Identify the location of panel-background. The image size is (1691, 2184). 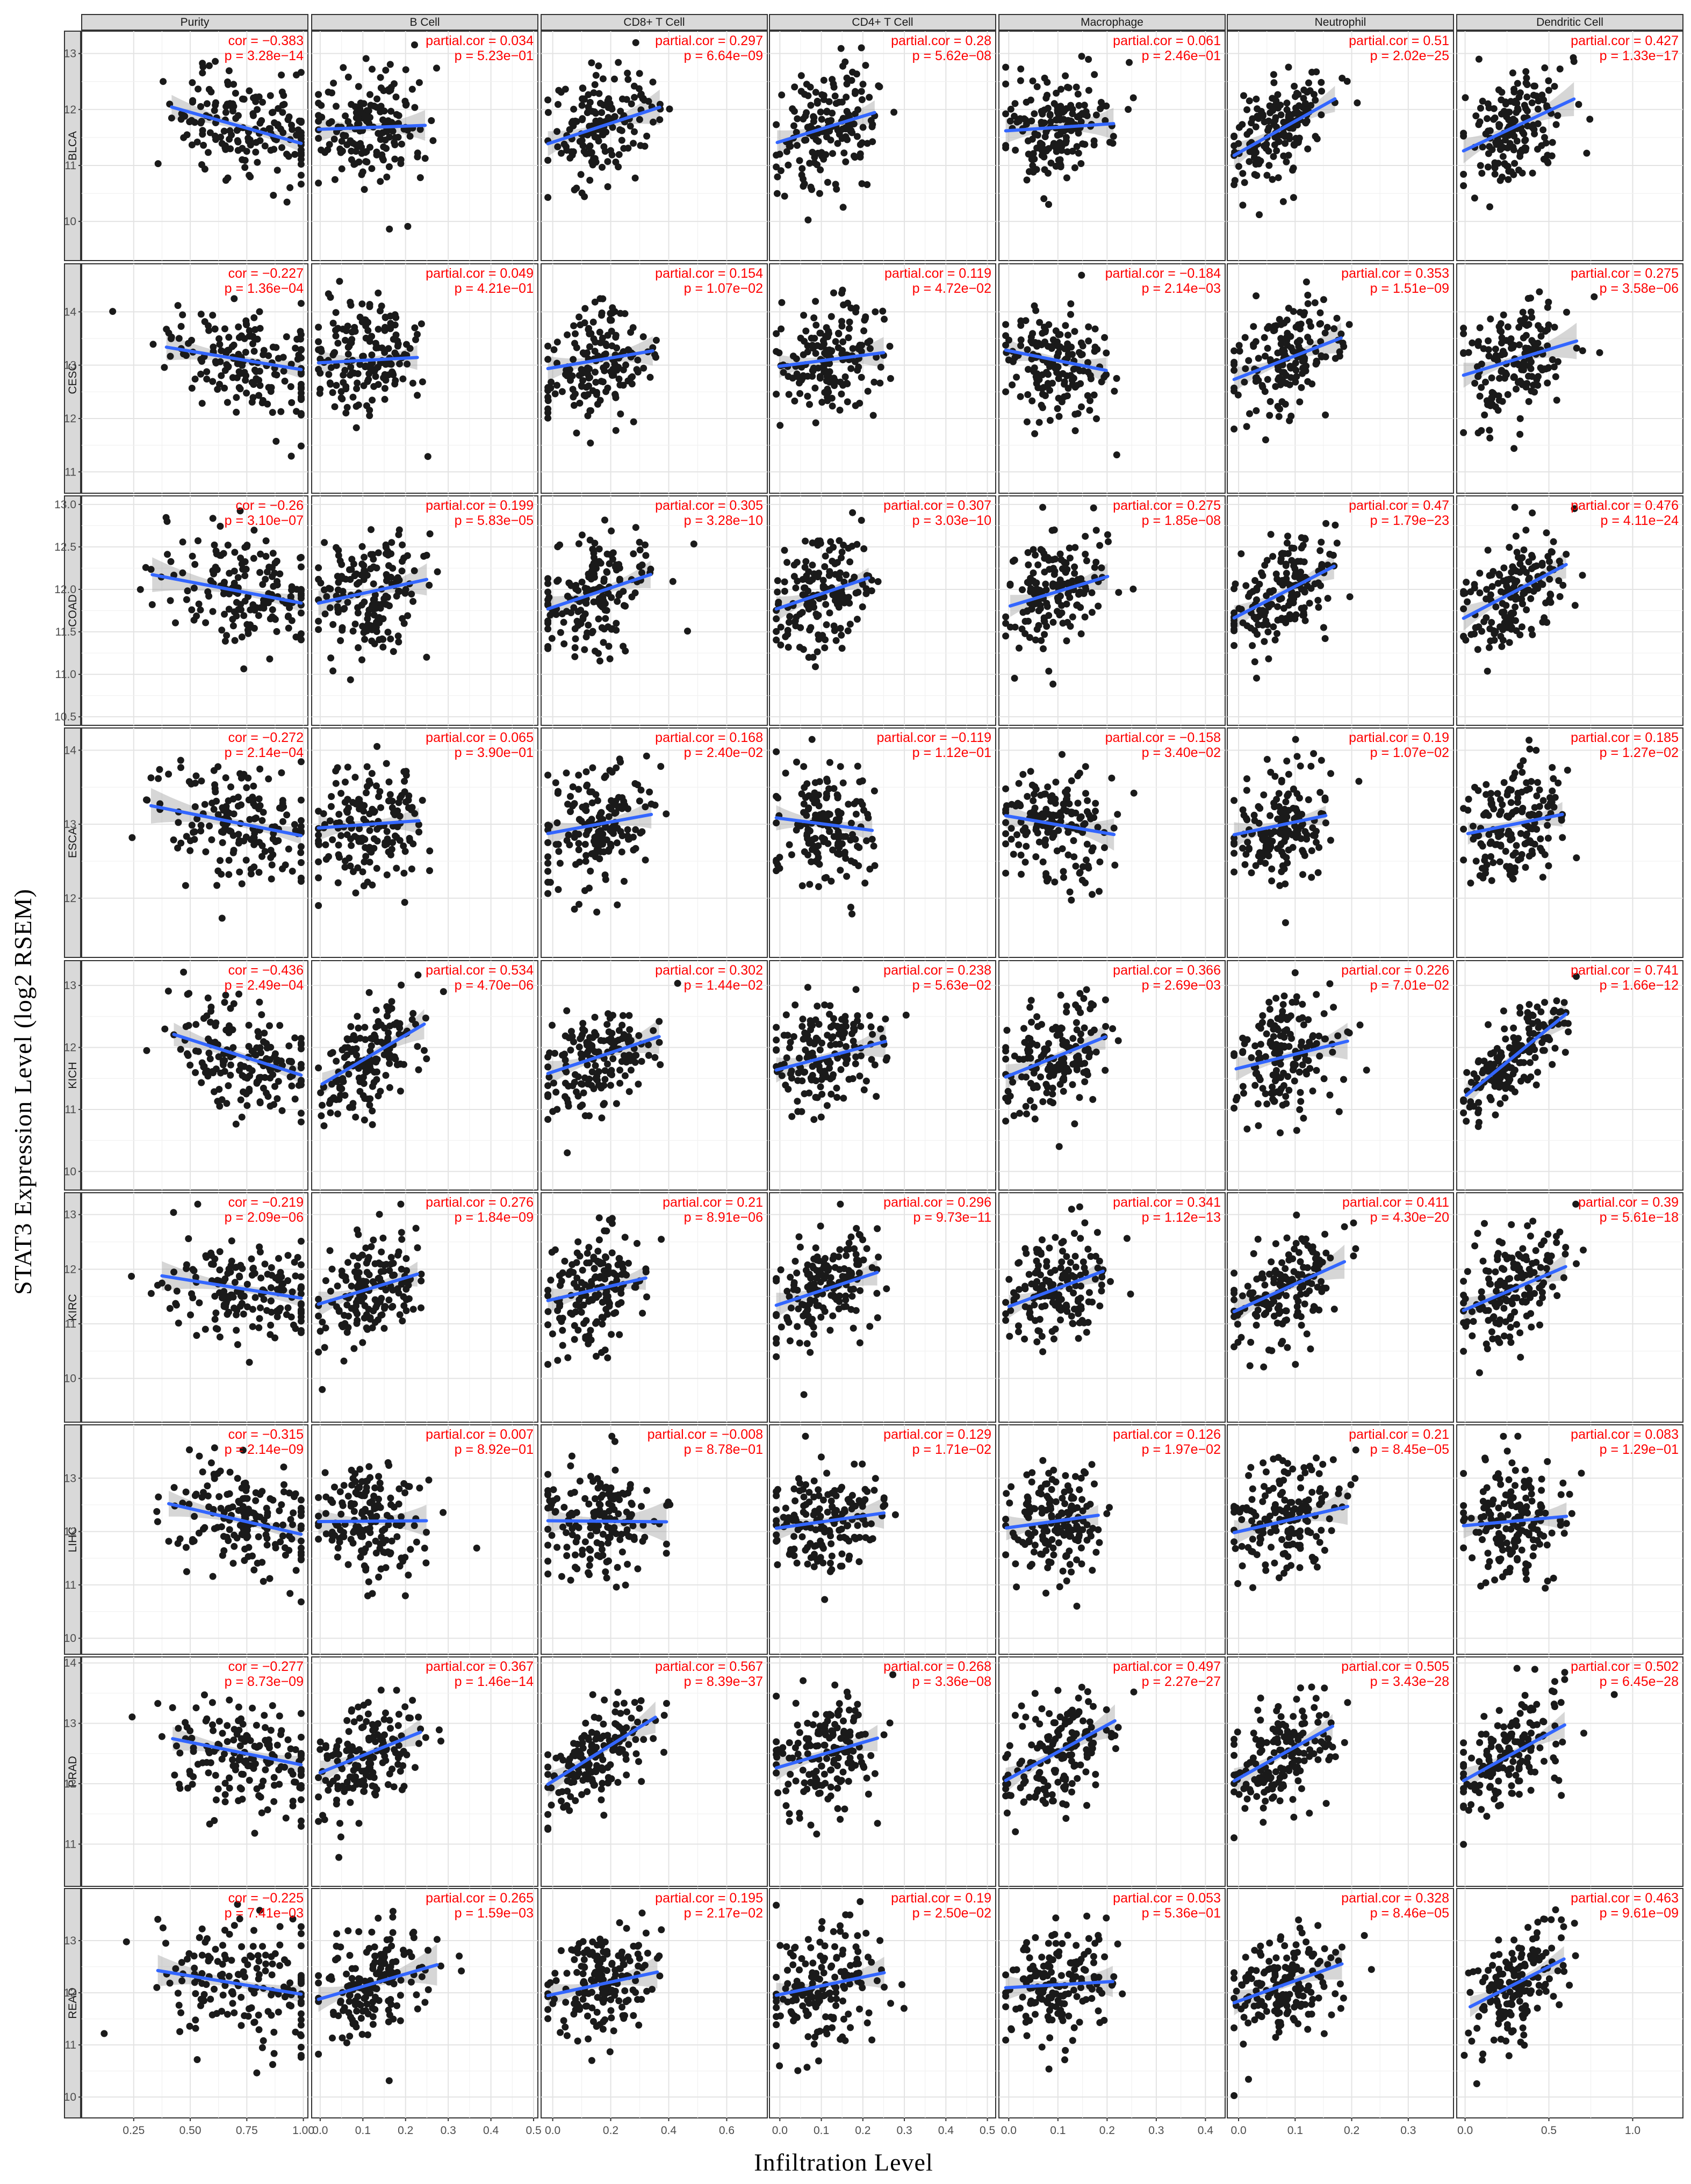
(654, 843).